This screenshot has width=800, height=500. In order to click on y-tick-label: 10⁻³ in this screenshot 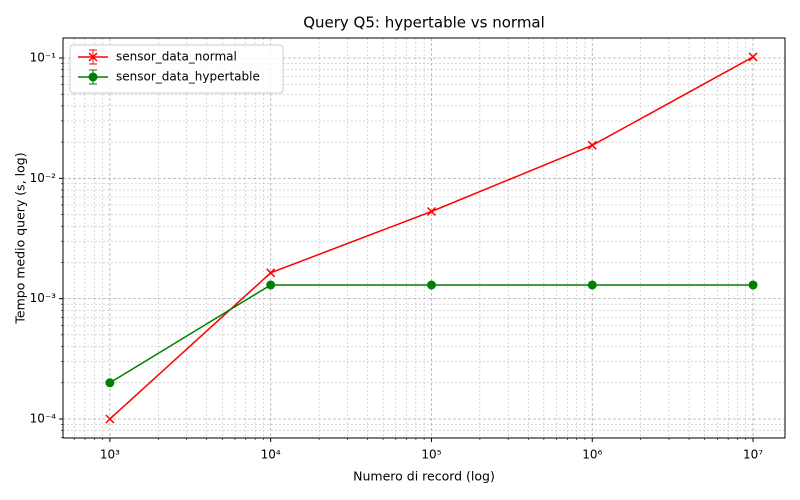, I will do `click(43, 298)`.